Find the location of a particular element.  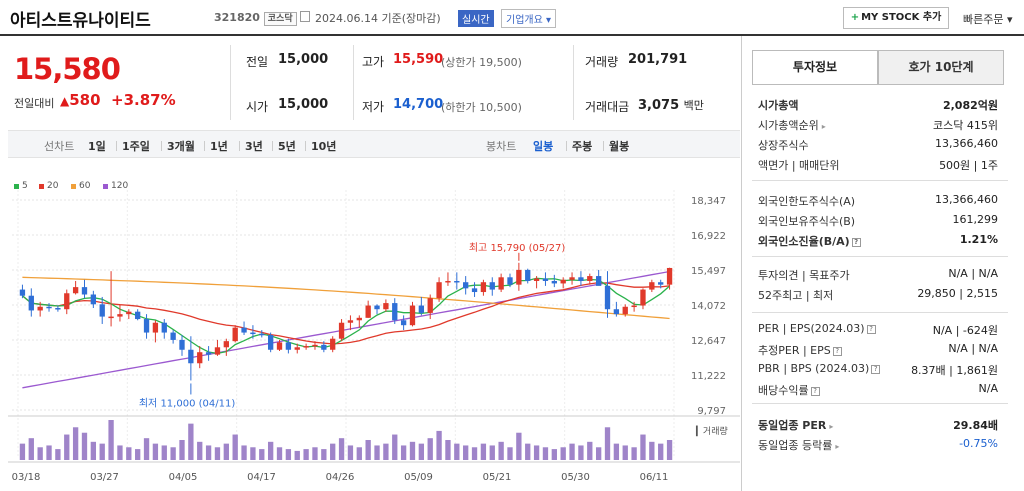

period-6: 10년 is located at coordinates (324, 146).